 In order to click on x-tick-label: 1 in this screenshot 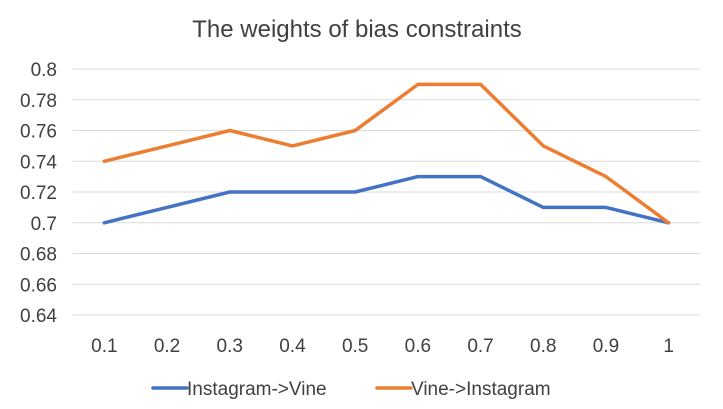, I will do `click(668, 346)`.